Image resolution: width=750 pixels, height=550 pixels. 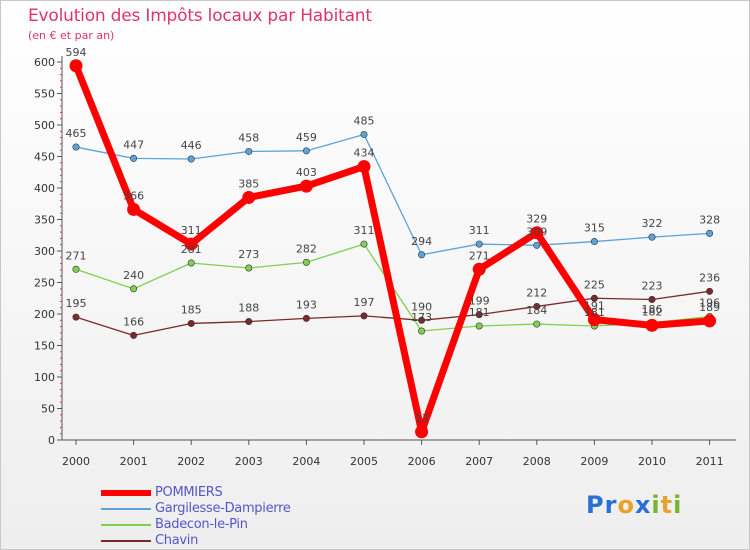 What do you see at coordinates (76, 133) in the screenshot?
I see `data-label: 465` at bounding box center [76, 133].